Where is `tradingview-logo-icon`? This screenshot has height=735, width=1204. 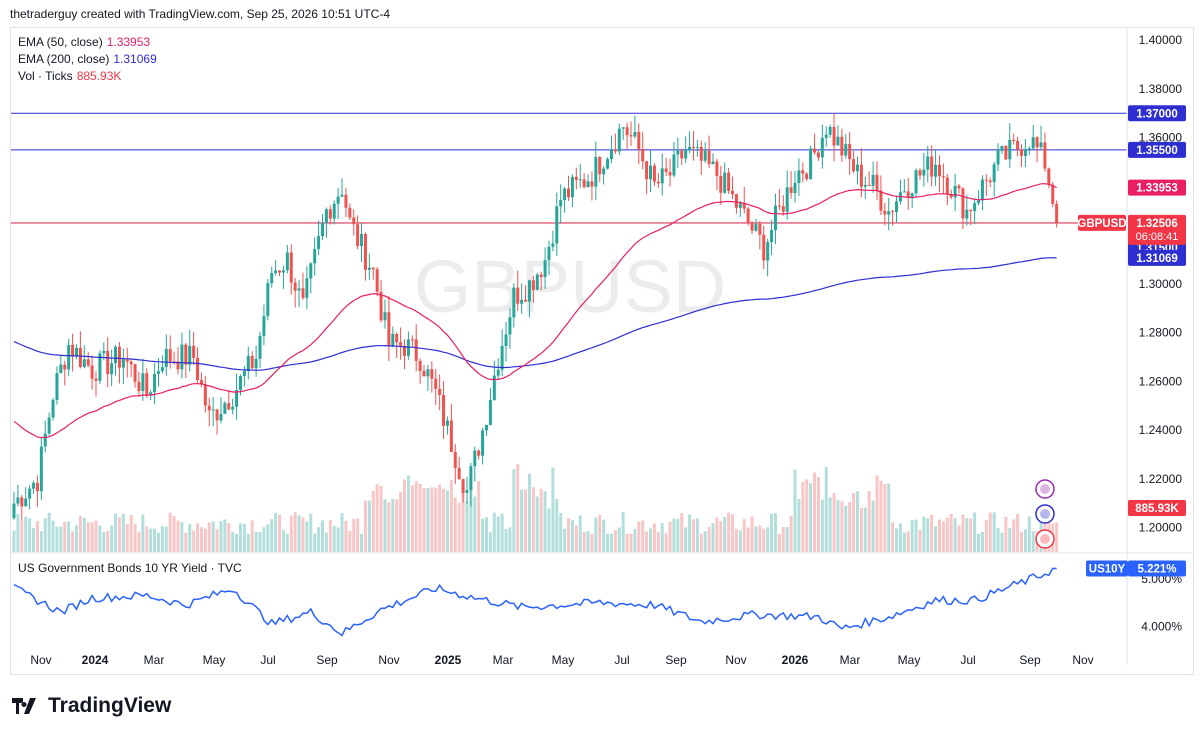
tradingview-logo-icon is located at coordinates (24, 706).